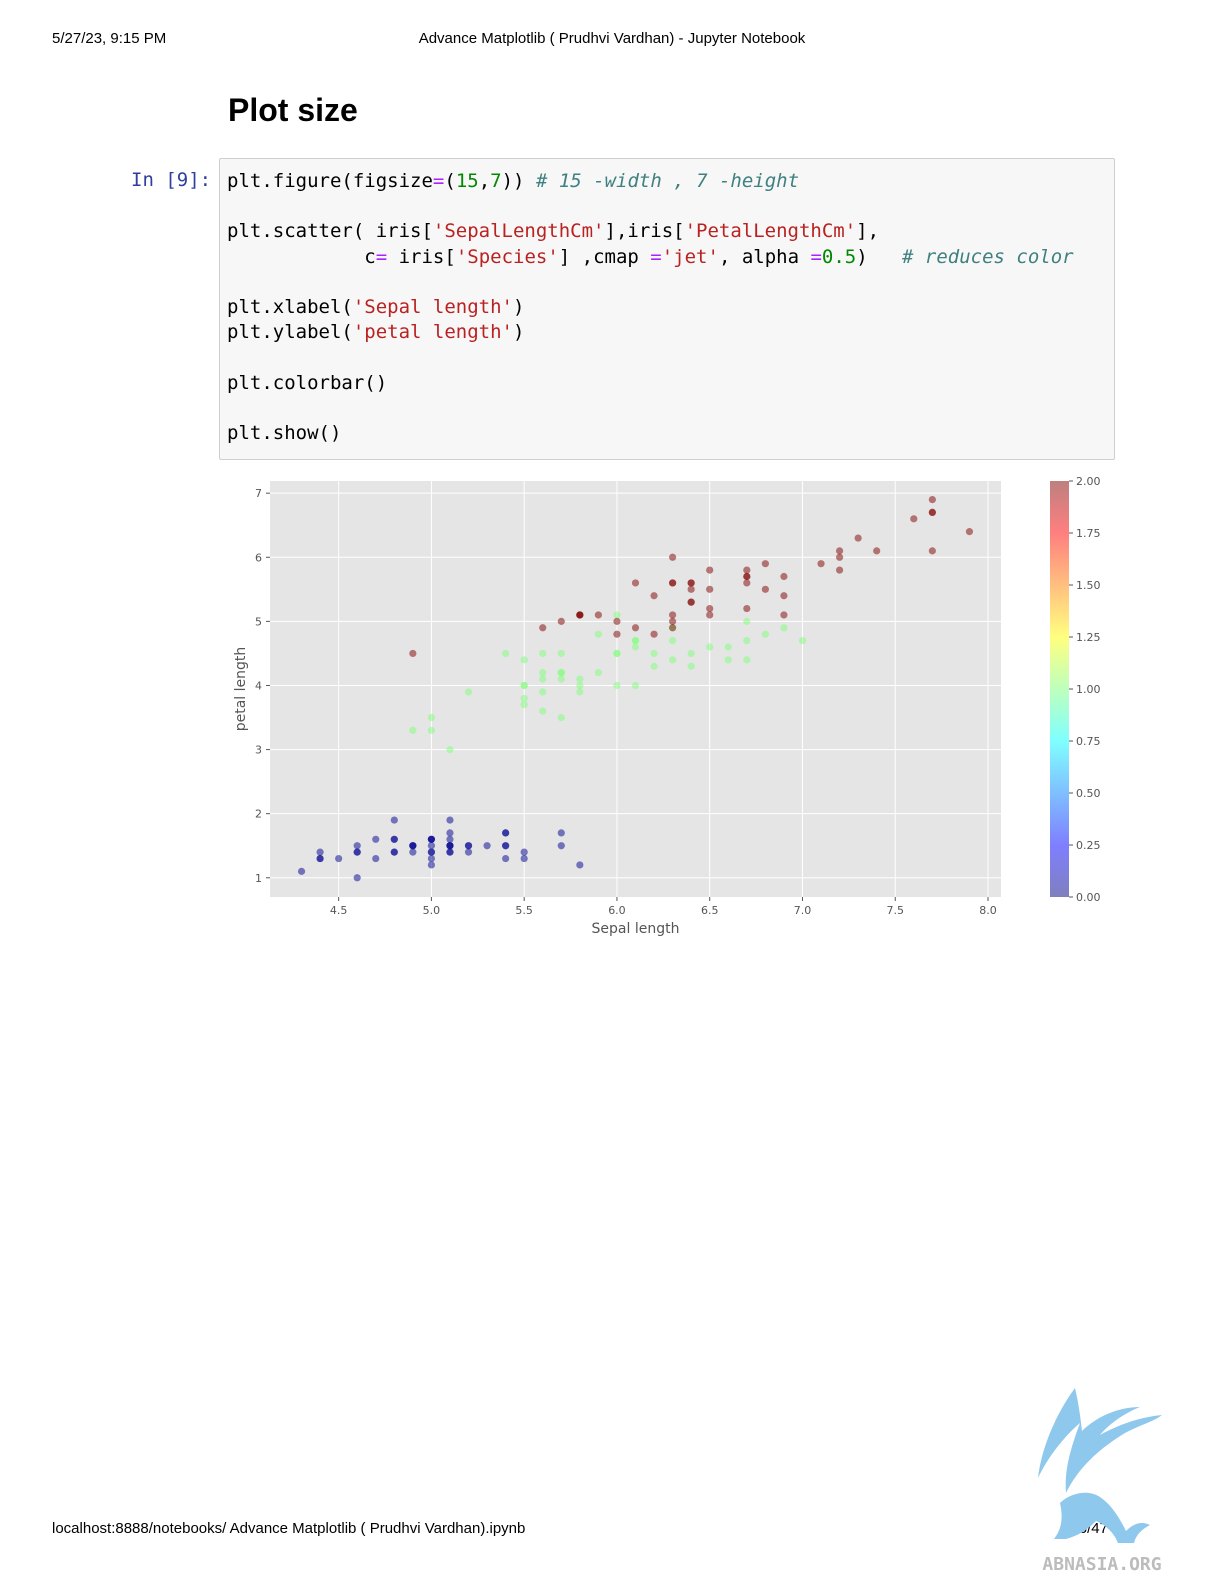 This screenshot has width=1224, height=1584. What do you see at coordinates (803, 910) in the screenshot?
I see `x-tick-label: 7.0` at bounding box center [803, 910].